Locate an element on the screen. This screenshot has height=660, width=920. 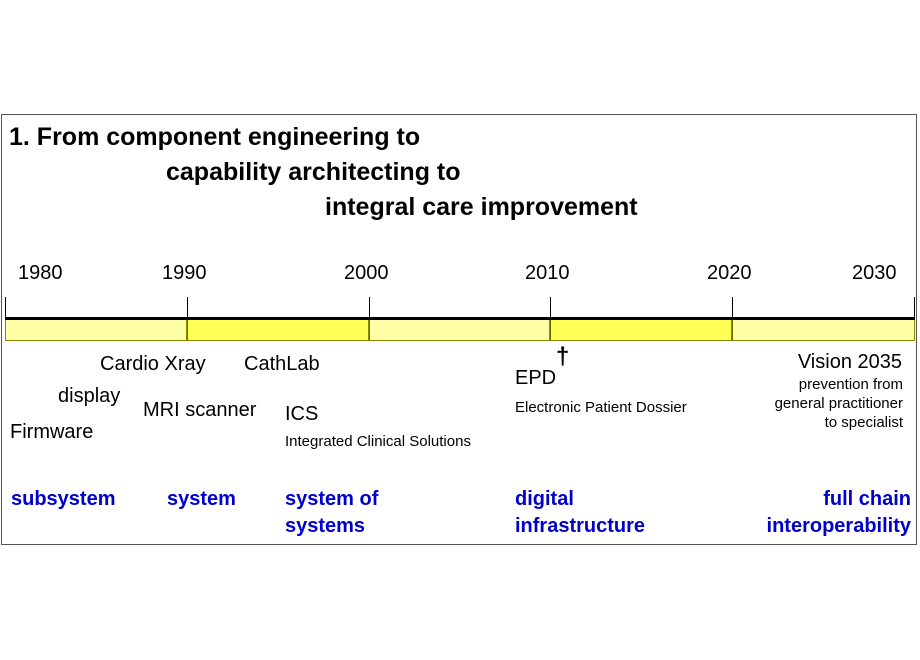
stage-digital-line-1: digital is located at coordinates (544, 499).